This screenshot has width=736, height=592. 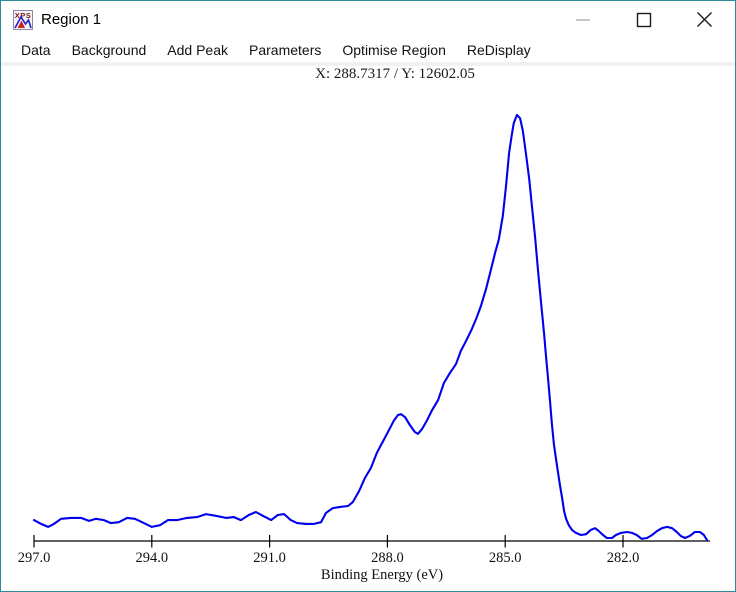 I want to click on menu-item-background: Background, so click(x=109, y=50).